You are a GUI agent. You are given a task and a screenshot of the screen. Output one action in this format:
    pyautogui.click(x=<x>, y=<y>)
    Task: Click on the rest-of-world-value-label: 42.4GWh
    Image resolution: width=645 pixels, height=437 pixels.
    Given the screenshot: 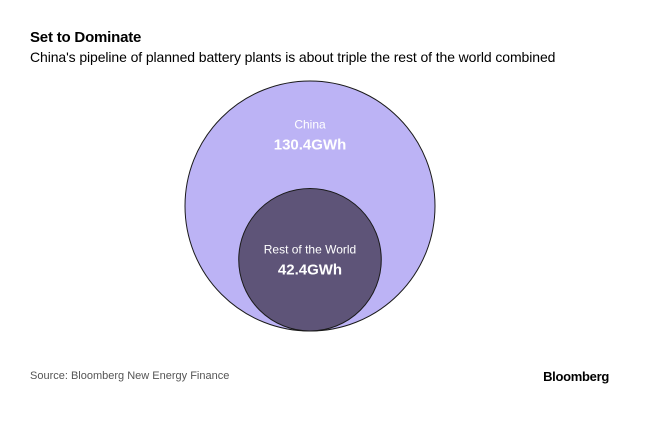 What is the action you would take?
    pyautogui.click(x=310, y=270)
    